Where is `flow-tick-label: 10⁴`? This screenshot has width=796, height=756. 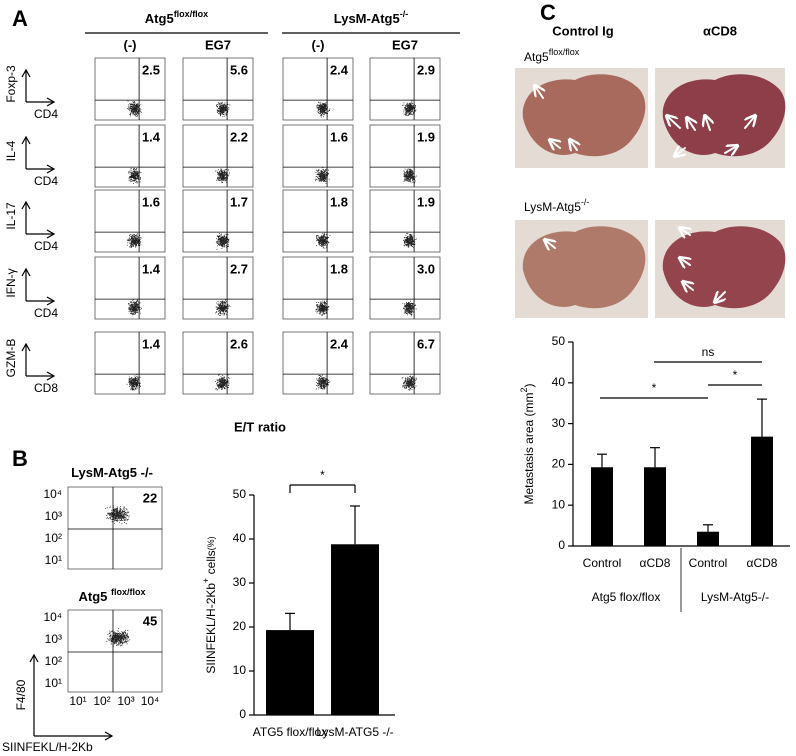
flow-tick-label: 10⁴ is located at coordinates (52, 617).